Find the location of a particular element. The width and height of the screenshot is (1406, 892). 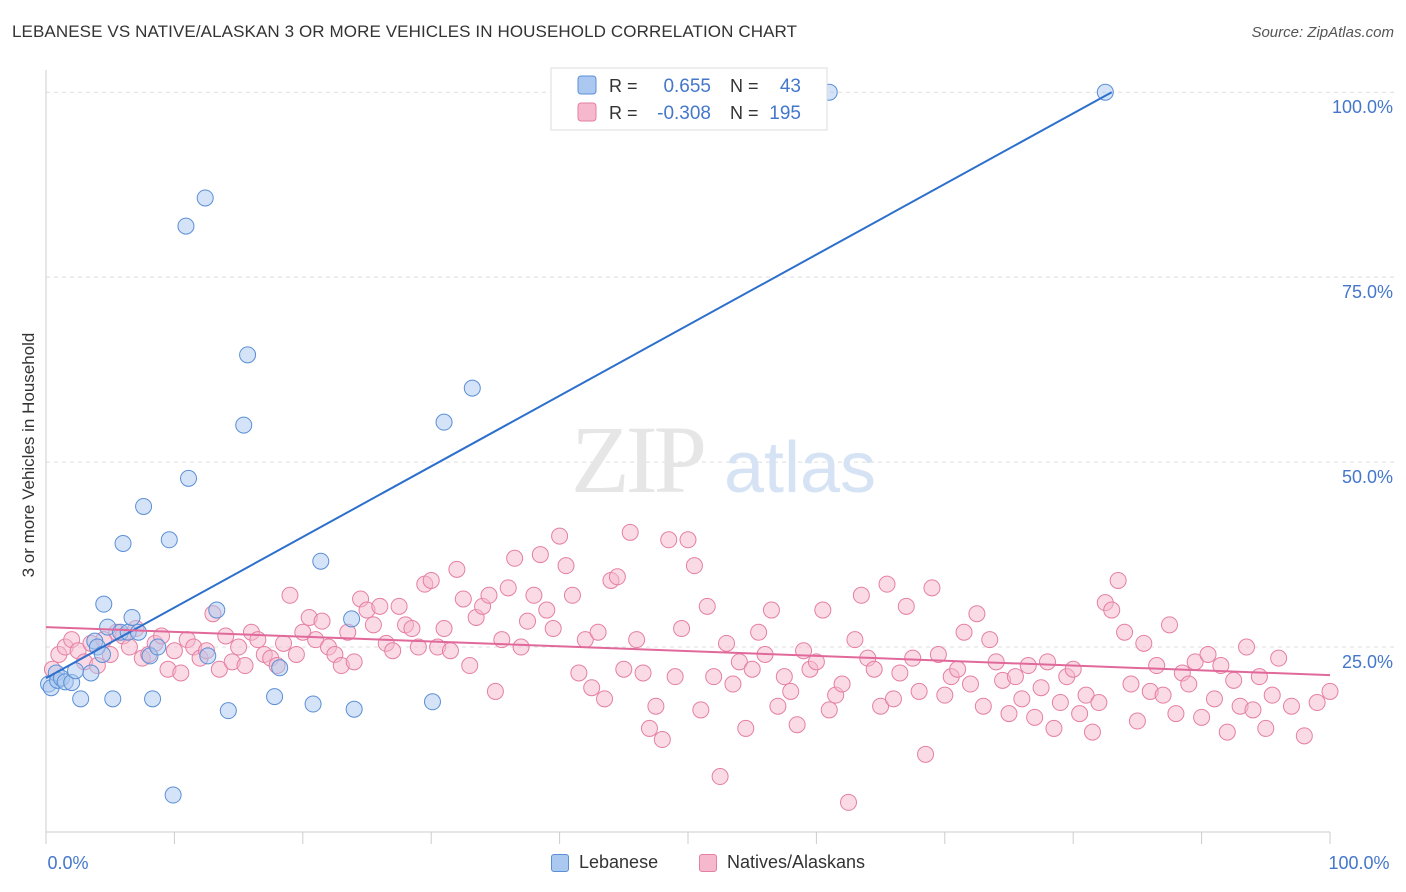

bottom-legend-label: Lebanese is located at coordinates (619, 862).